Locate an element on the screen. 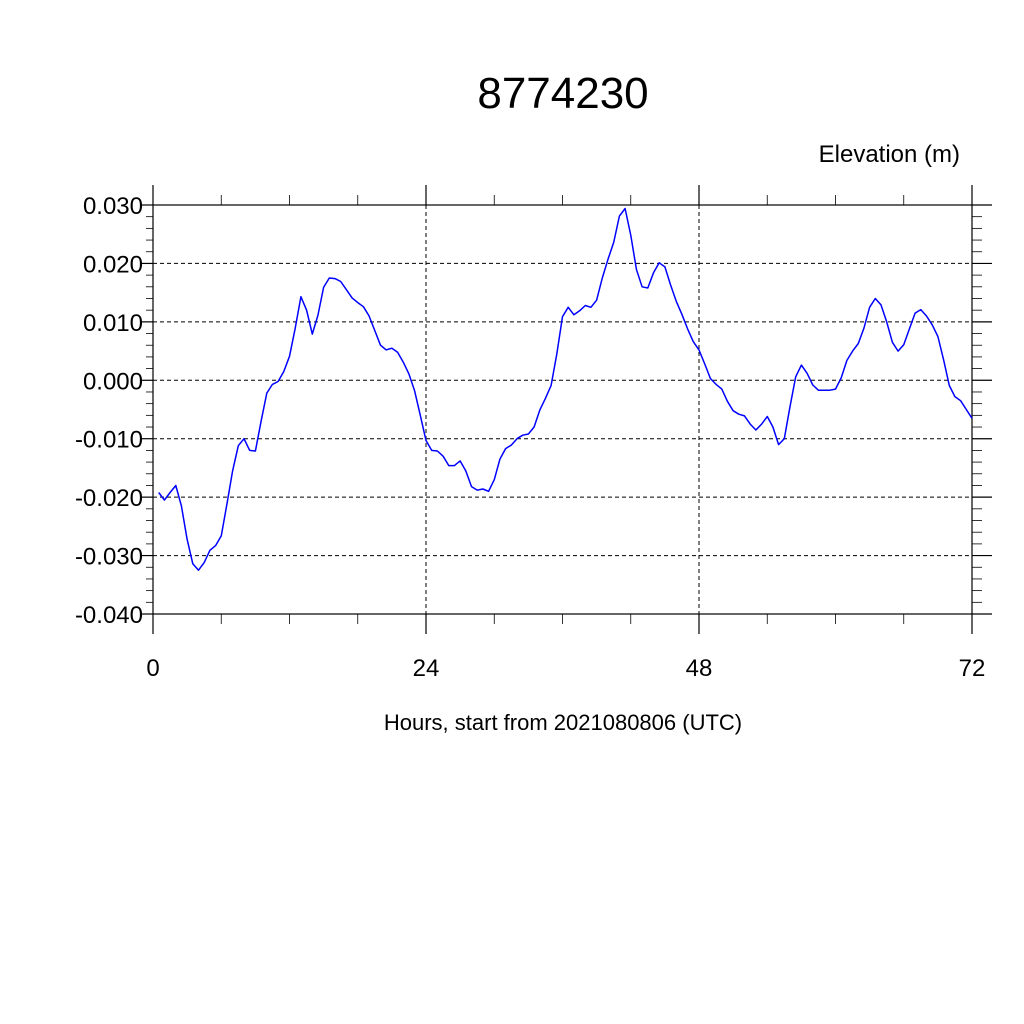 The width and height of the screenshot is (1024, 1024). x-tick-label: 48 is located at coordinates (699, 668).